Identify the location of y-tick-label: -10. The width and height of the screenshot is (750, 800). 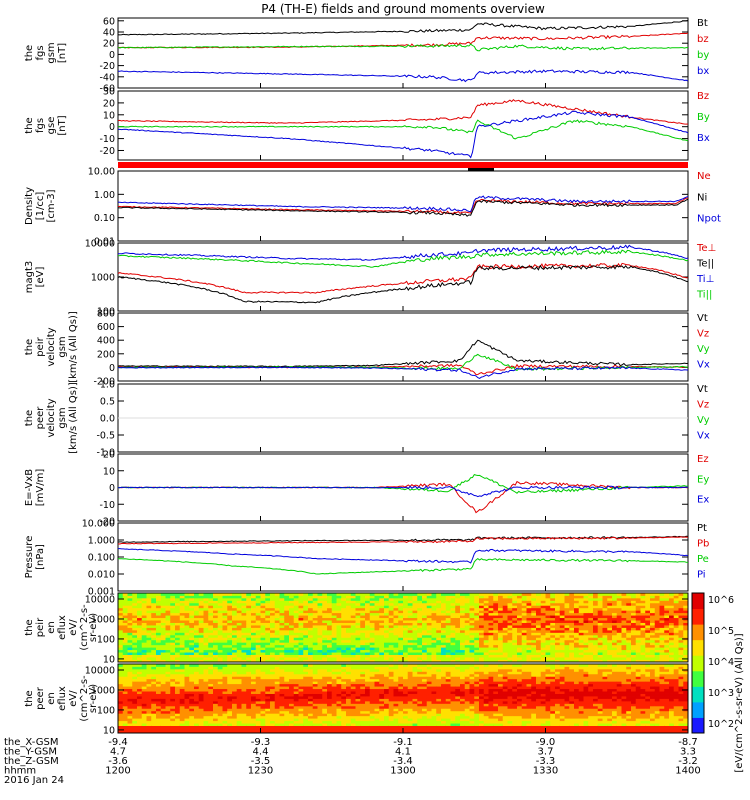
(107, 505).